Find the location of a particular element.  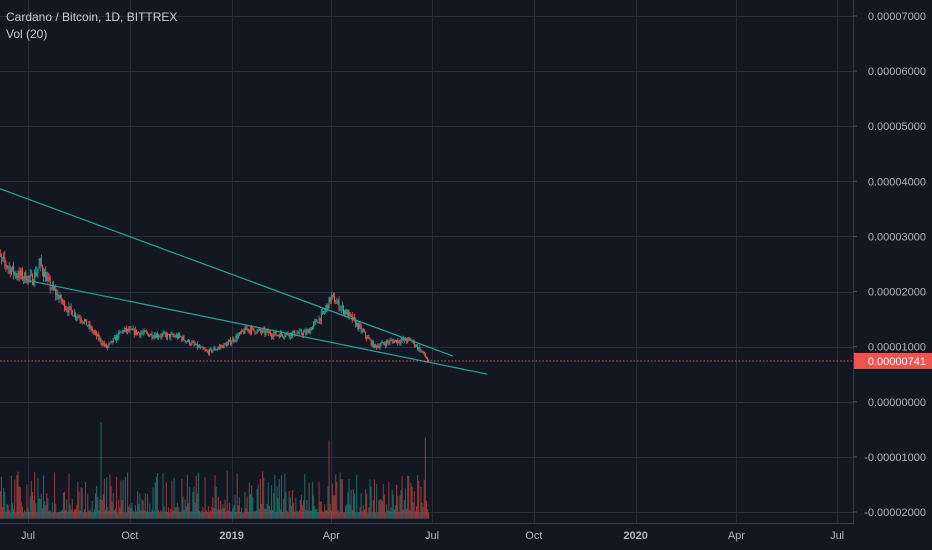

volume-indicator-label: Vol (20) is located at coordinates (27, 34).